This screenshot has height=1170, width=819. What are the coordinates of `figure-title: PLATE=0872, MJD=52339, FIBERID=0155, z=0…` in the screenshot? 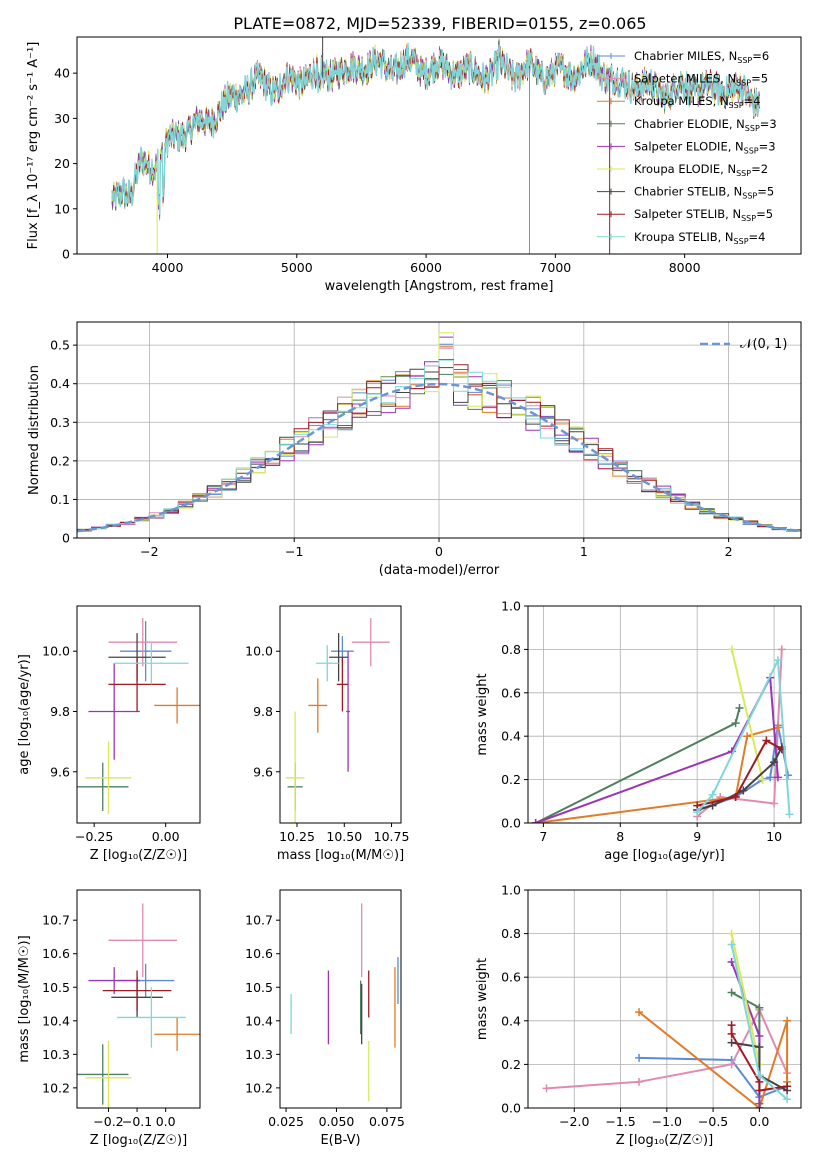 It's located at (439, 23).